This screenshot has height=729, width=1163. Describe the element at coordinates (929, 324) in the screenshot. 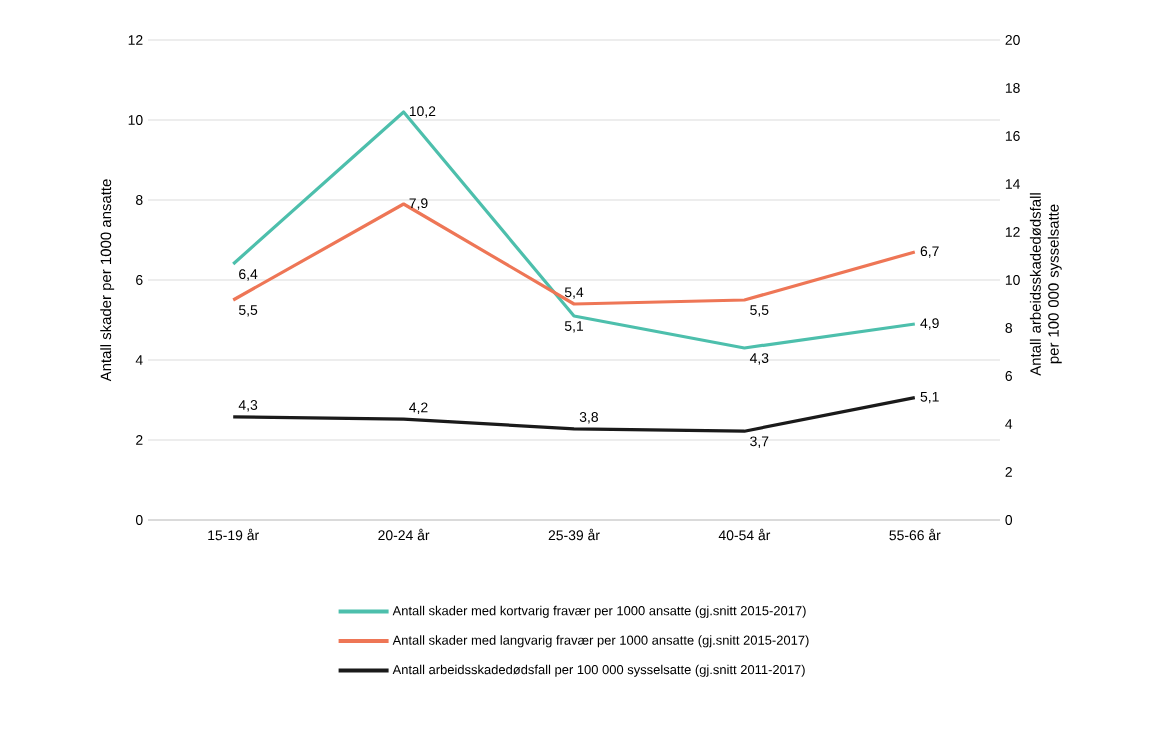

I see `data-label: 4,9` at that location.